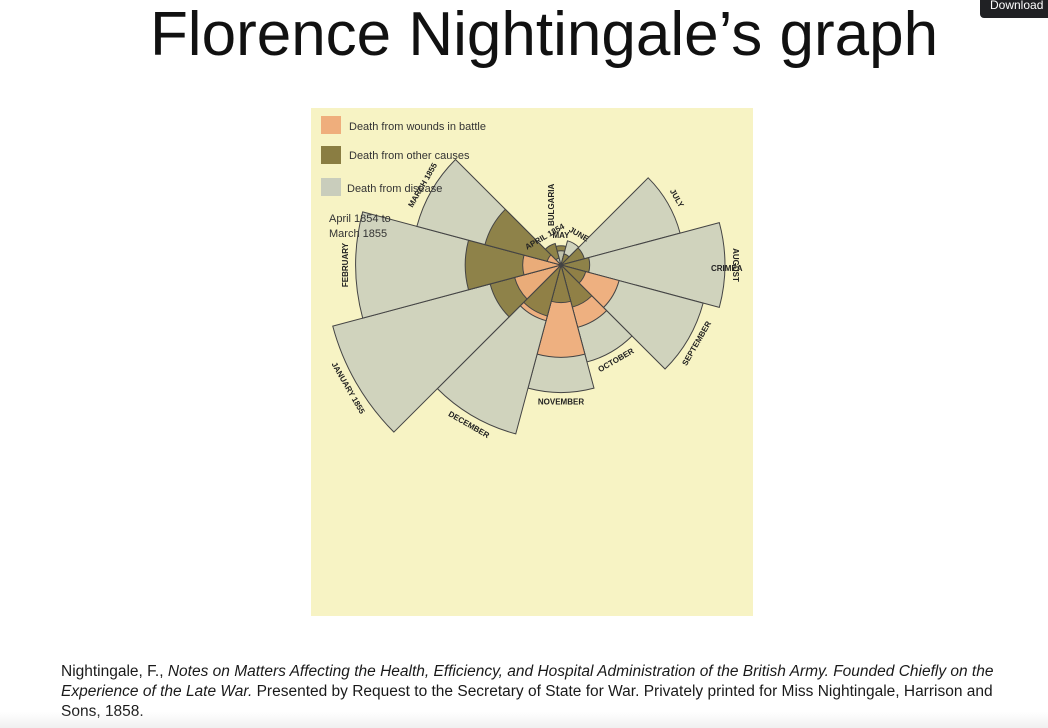 The width and height of the screenshot is (1048, 728). What do you see at coordinates (523, 237) in the screenshot?
I see `wedge-march-1855-other` at bounding box center [523, 237].